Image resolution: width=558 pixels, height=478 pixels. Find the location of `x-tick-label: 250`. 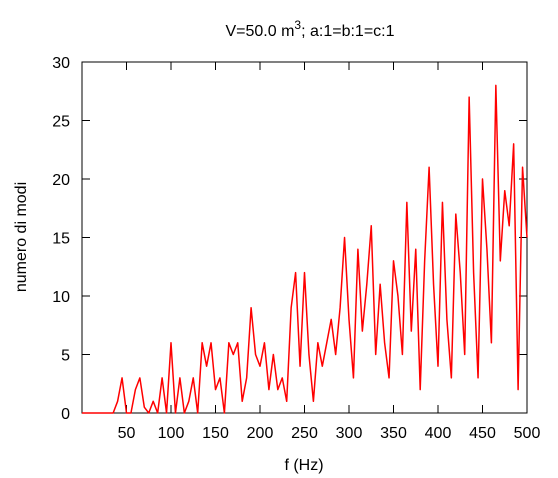

x-tick-label: 250 is located at coordinates (304, 433).